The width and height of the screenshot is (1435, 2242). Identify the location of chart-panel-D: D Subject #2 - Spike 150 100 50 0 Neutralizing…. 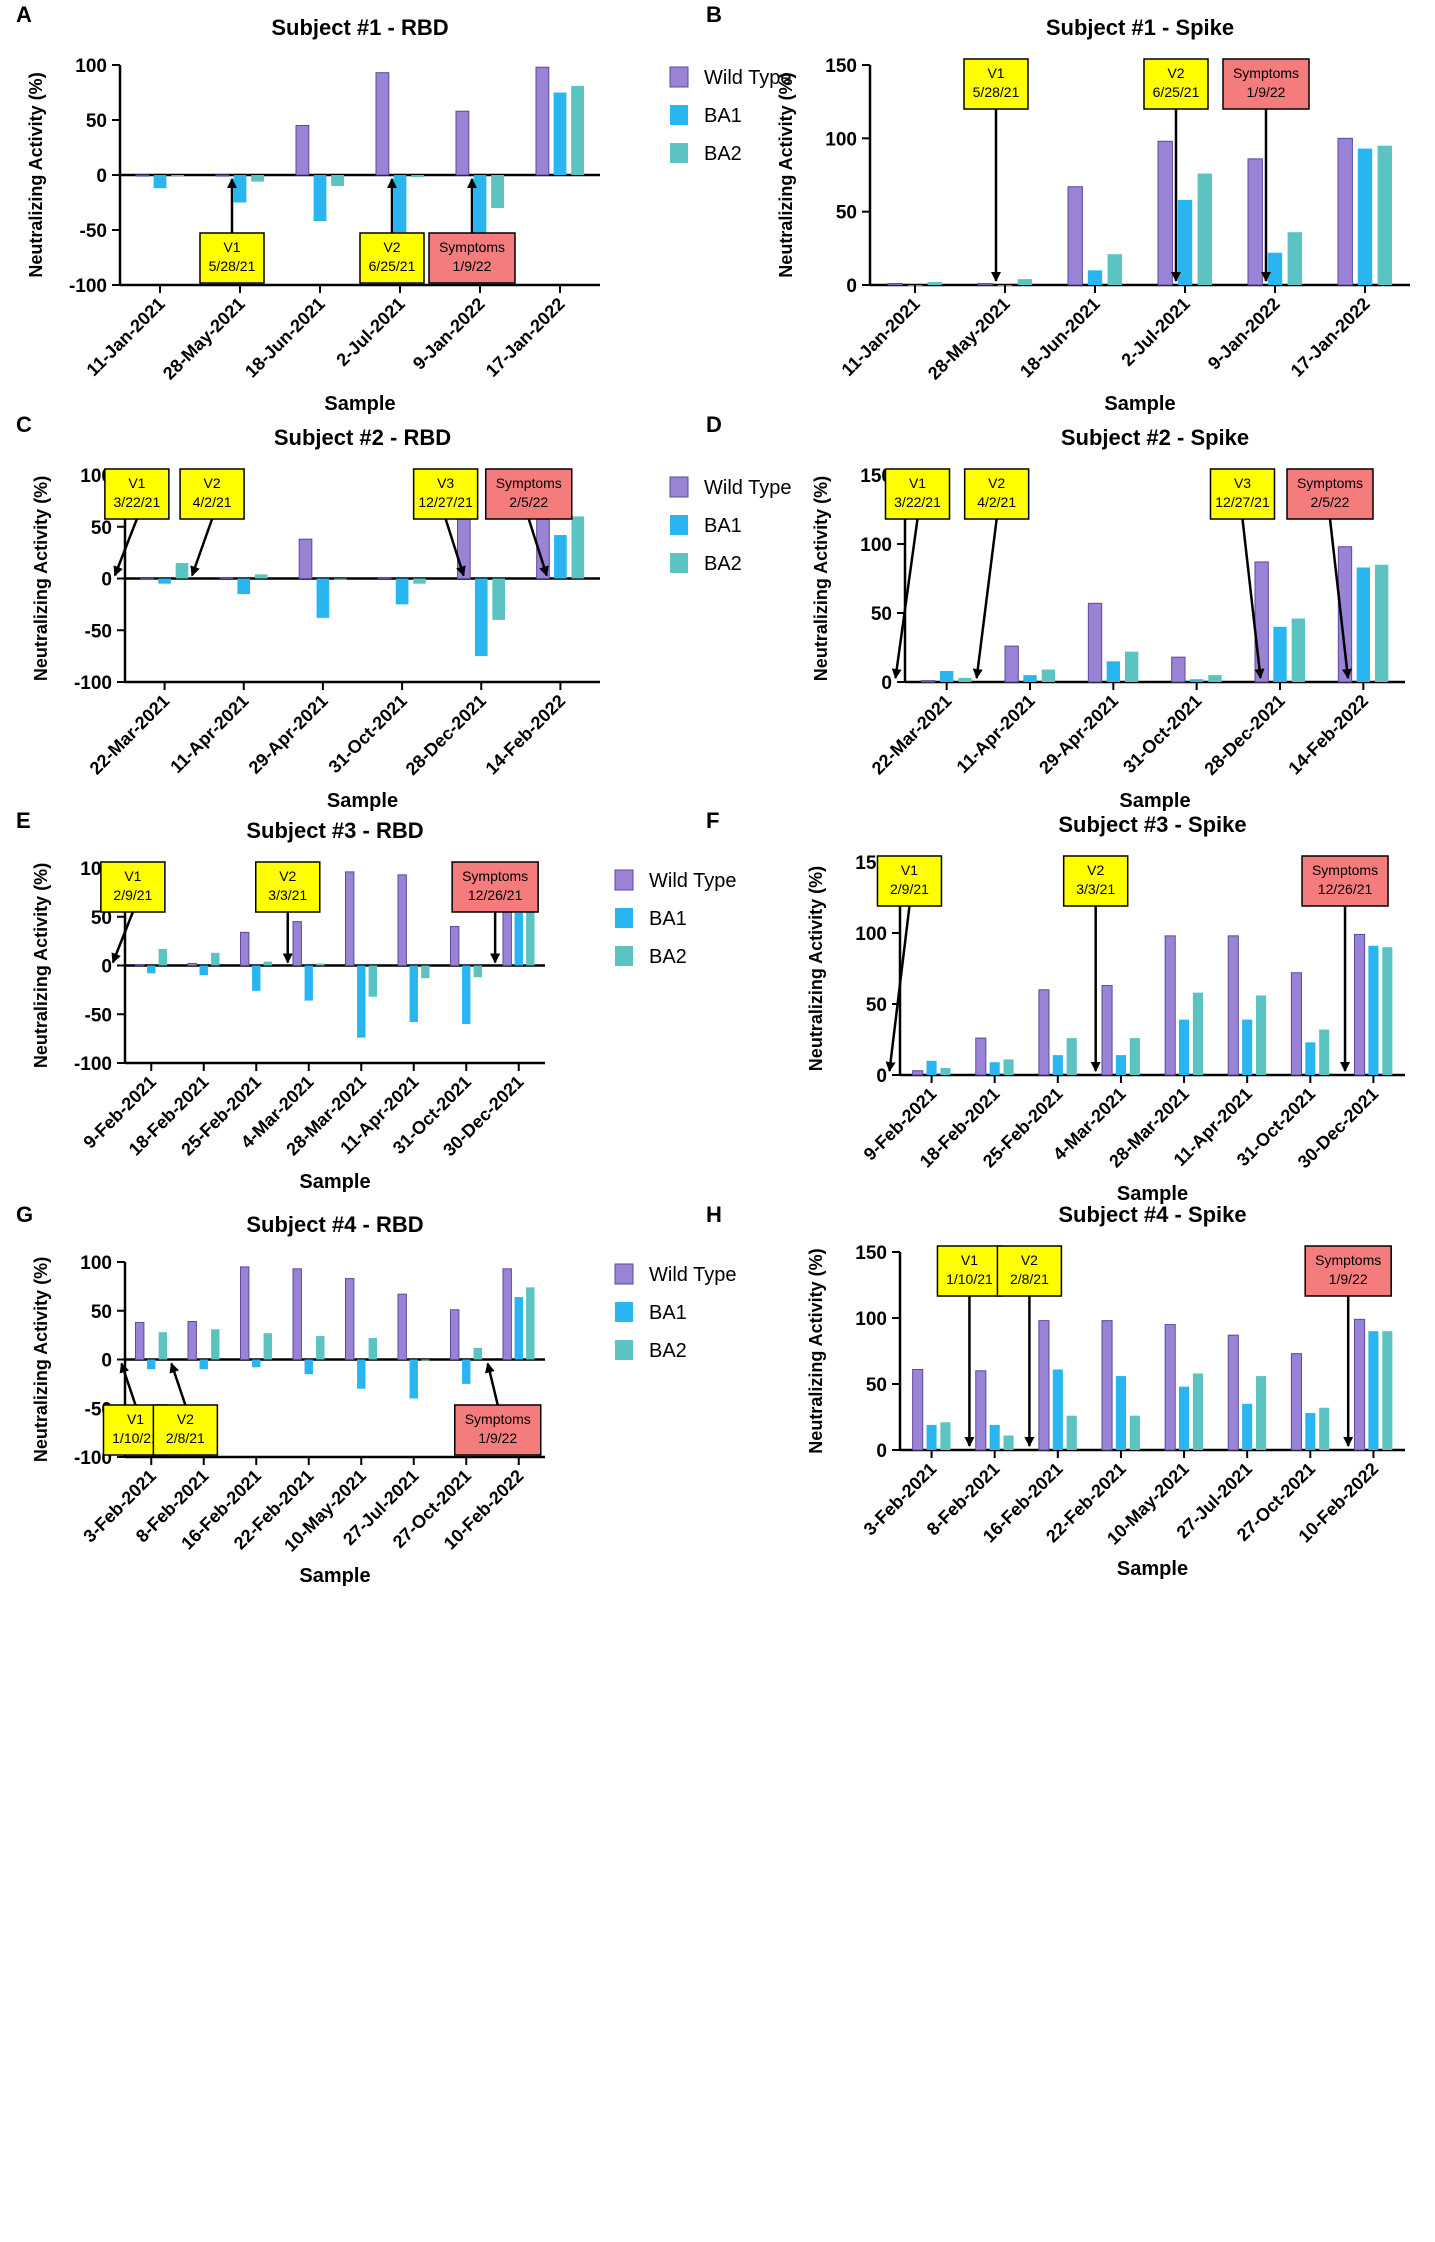
(1055, 612).